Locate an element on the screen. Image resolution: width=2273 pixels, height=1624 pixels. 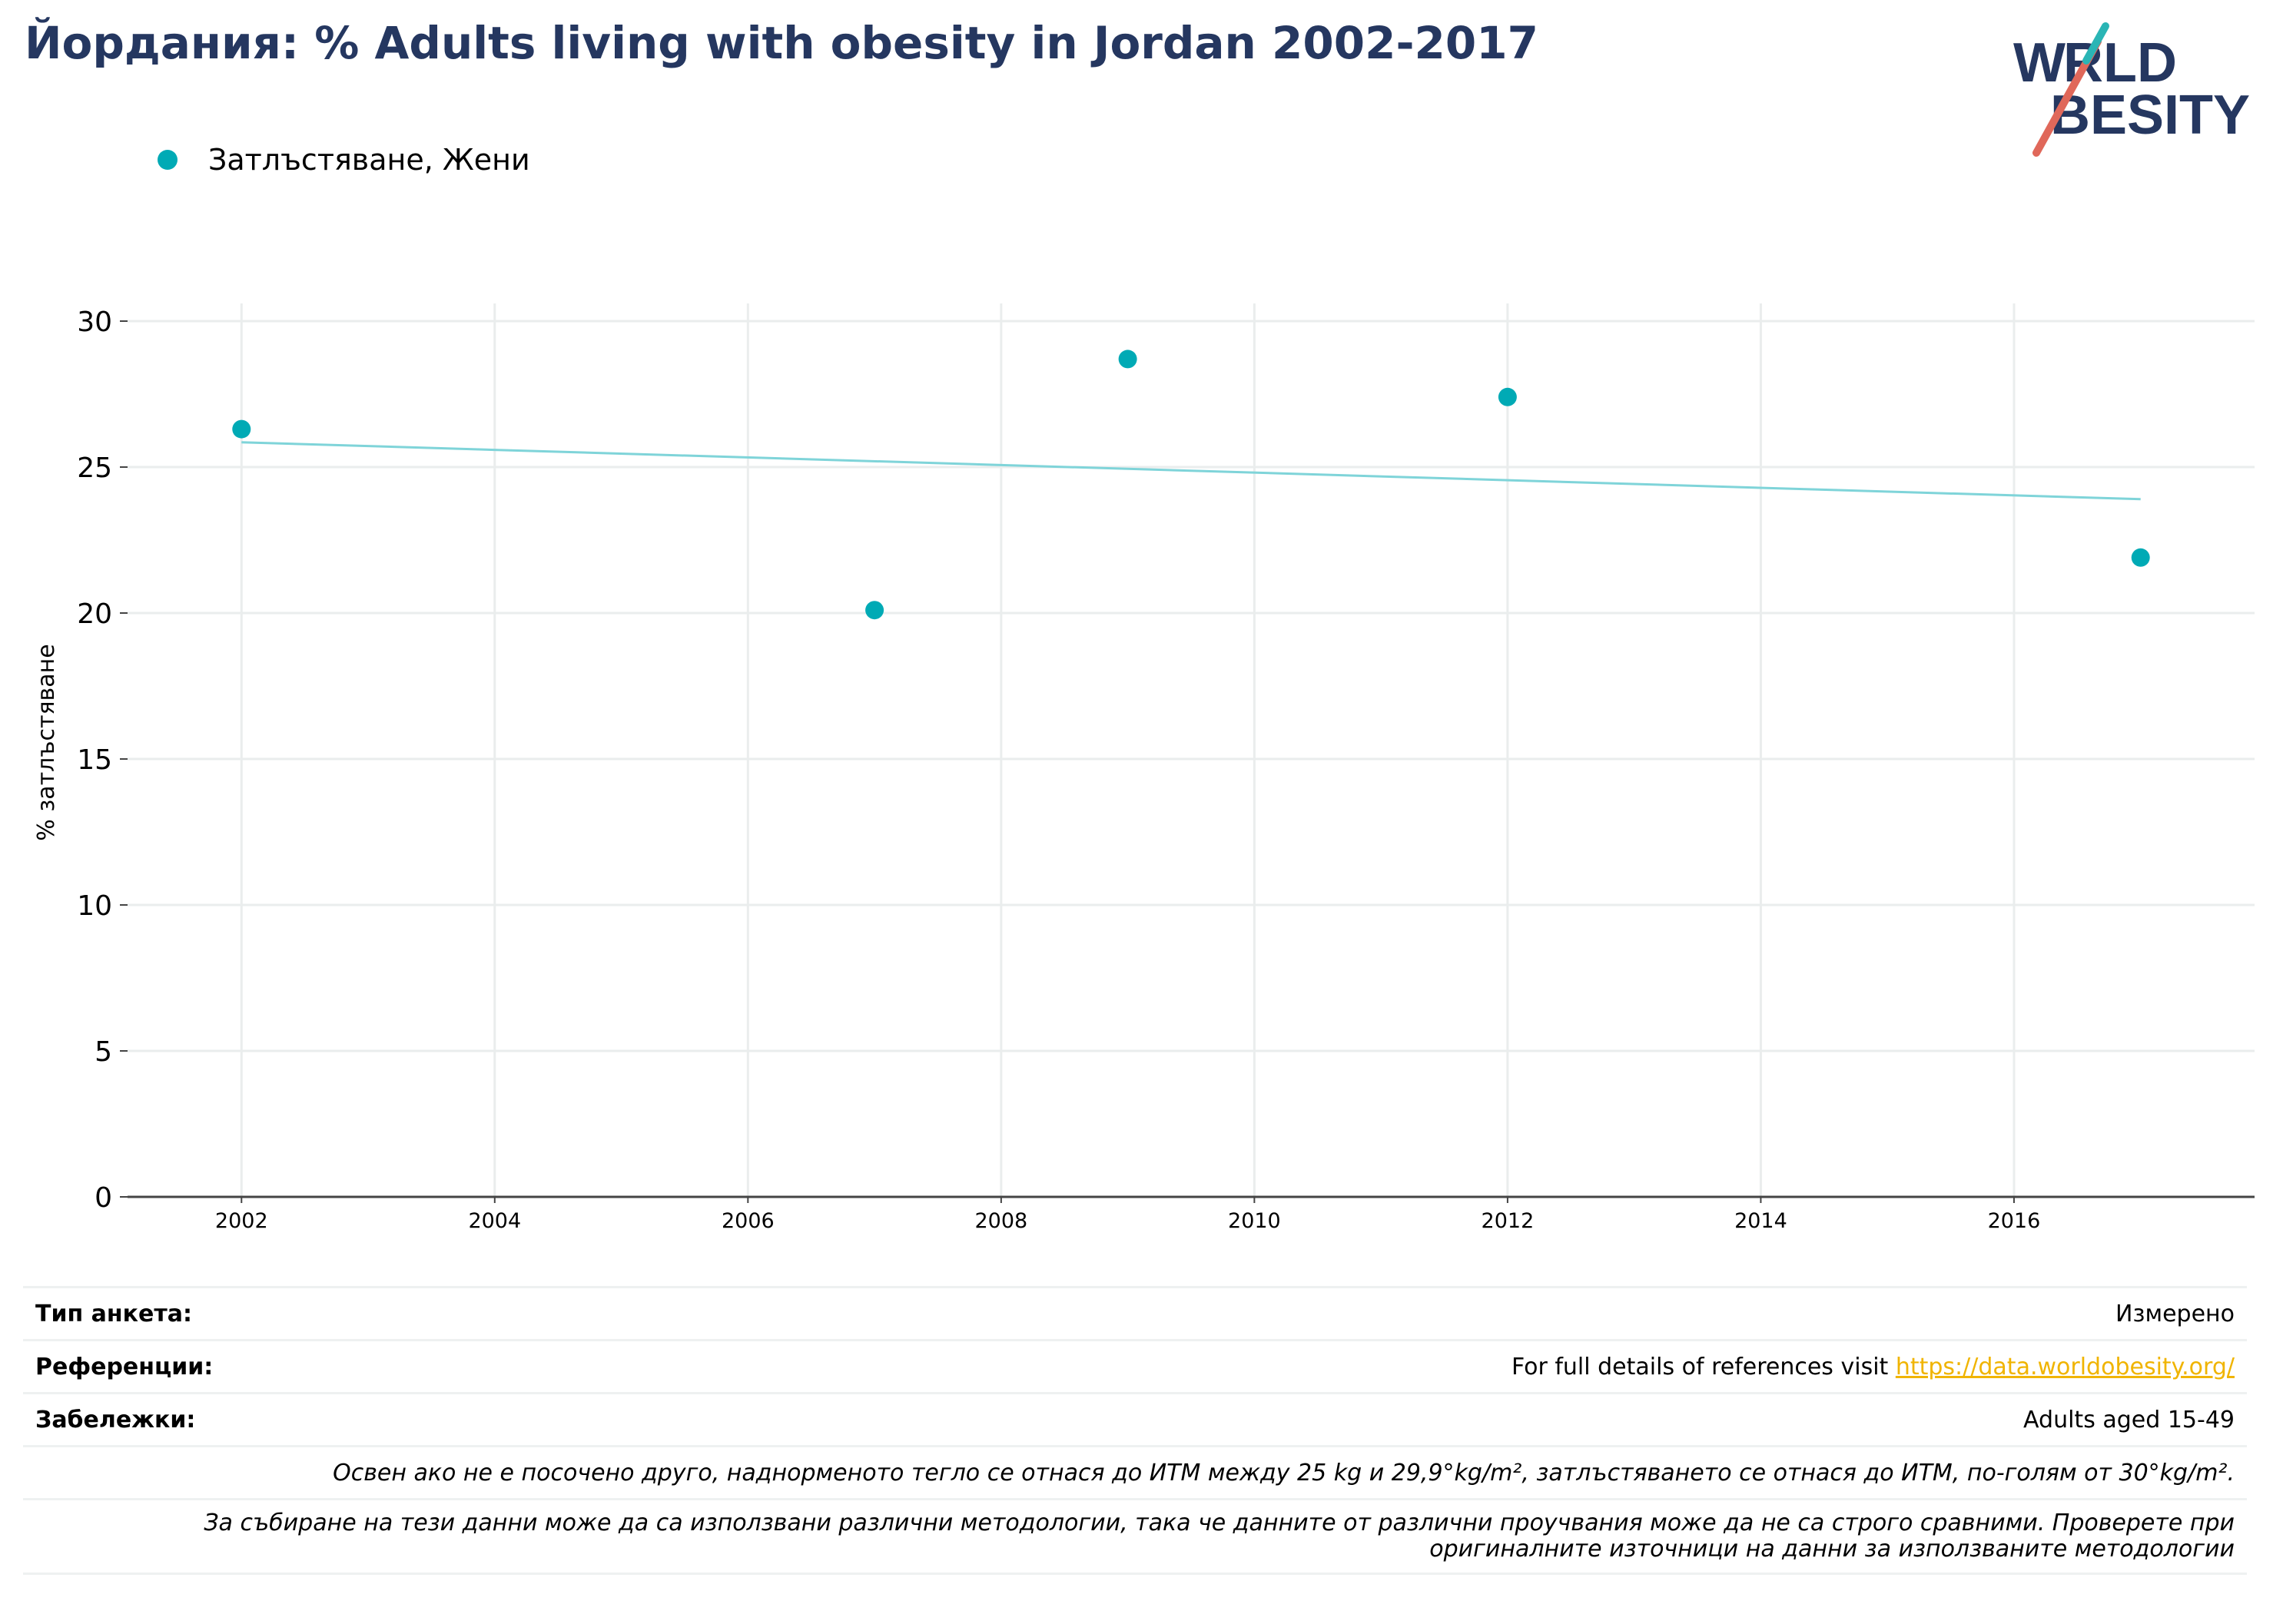
x-tick-label: 2010 is located at coordinates (1254, 1221).